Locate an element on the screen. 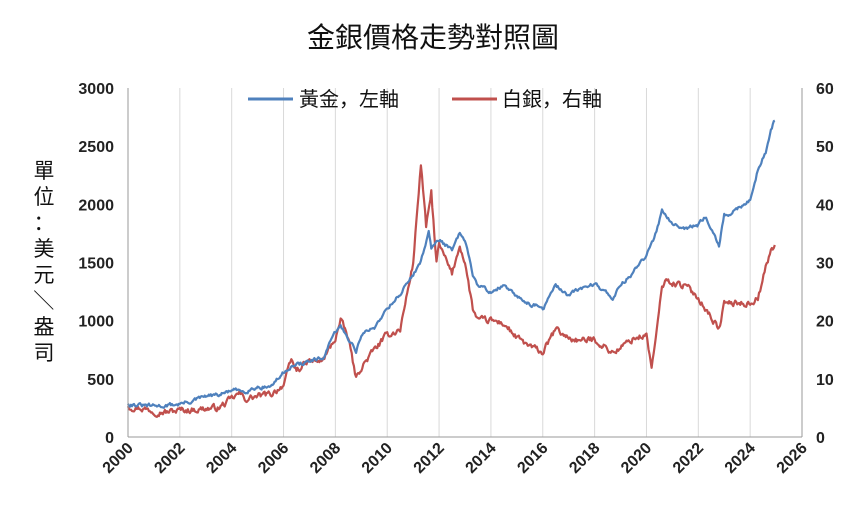 Image resolution: width=867 pixels, height=518 pixels. y-axis-label-char: 元 is located at coordinates (44, 275).